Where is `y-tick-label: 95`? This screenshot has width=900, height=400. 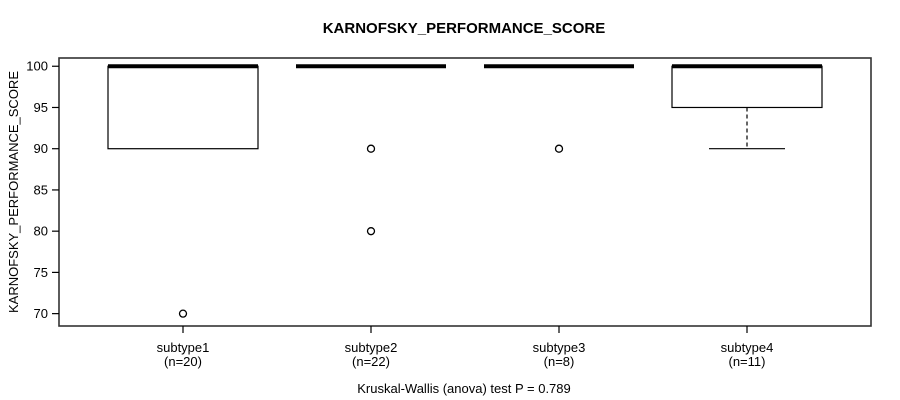
y-tick-label: 95 is located at coordinates (41, 107).